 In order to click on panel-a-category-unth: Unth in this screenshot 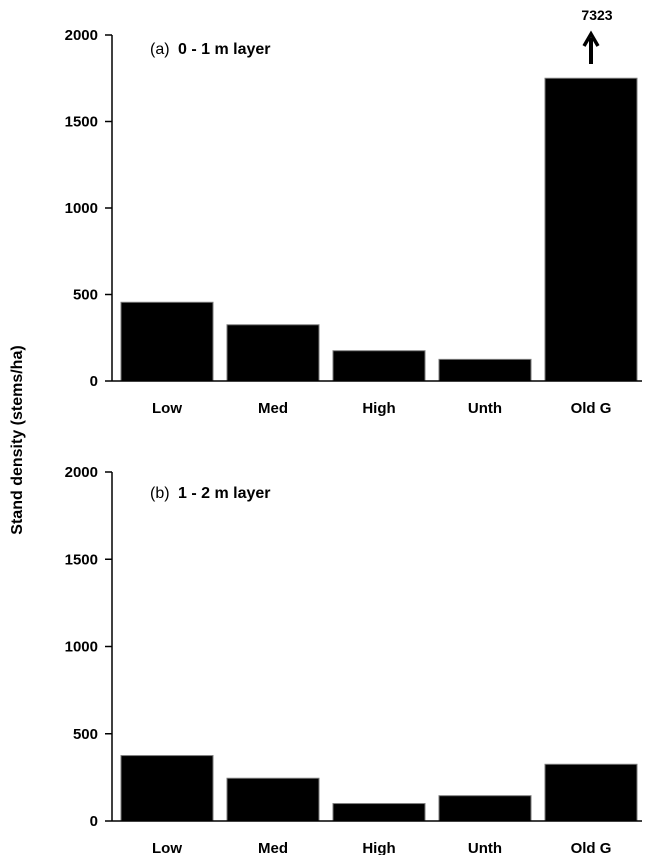, I will do `click(485, 408)`.